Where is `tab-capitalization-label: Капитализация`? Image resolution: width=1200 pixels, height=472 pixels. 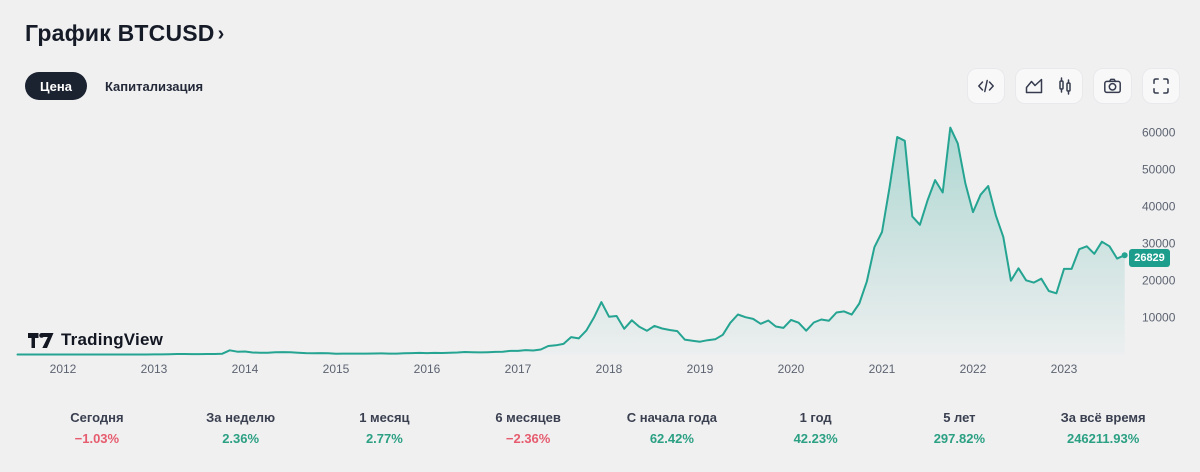 tab-capitalization-label: Капитализация is located at coordinates (154, 86).